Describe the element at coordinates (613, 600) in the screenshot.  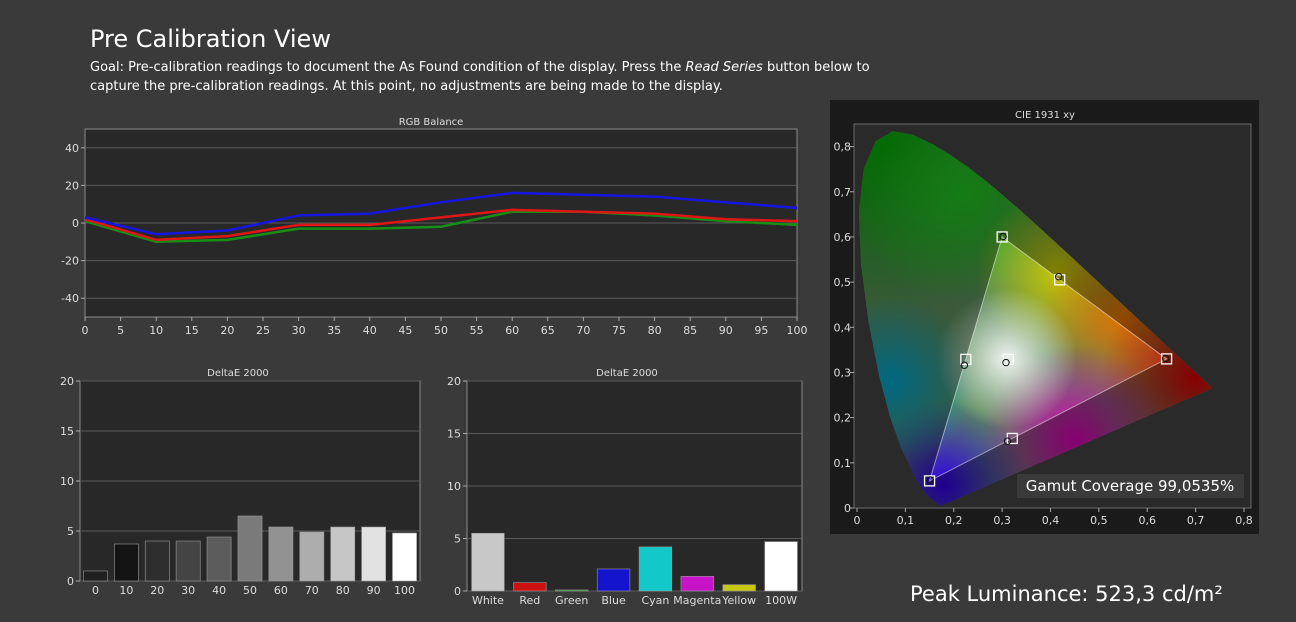
I see `de2-category-label: Blue` at that location.